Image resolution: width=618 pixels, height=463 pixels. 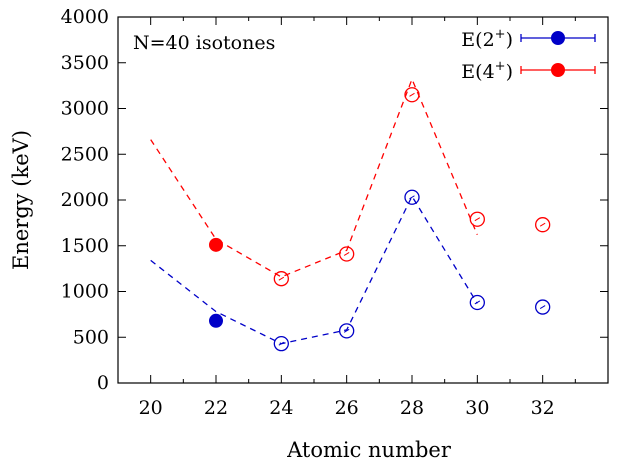 I want to click on x-tick-label: 28, so click(x=412, y=408).